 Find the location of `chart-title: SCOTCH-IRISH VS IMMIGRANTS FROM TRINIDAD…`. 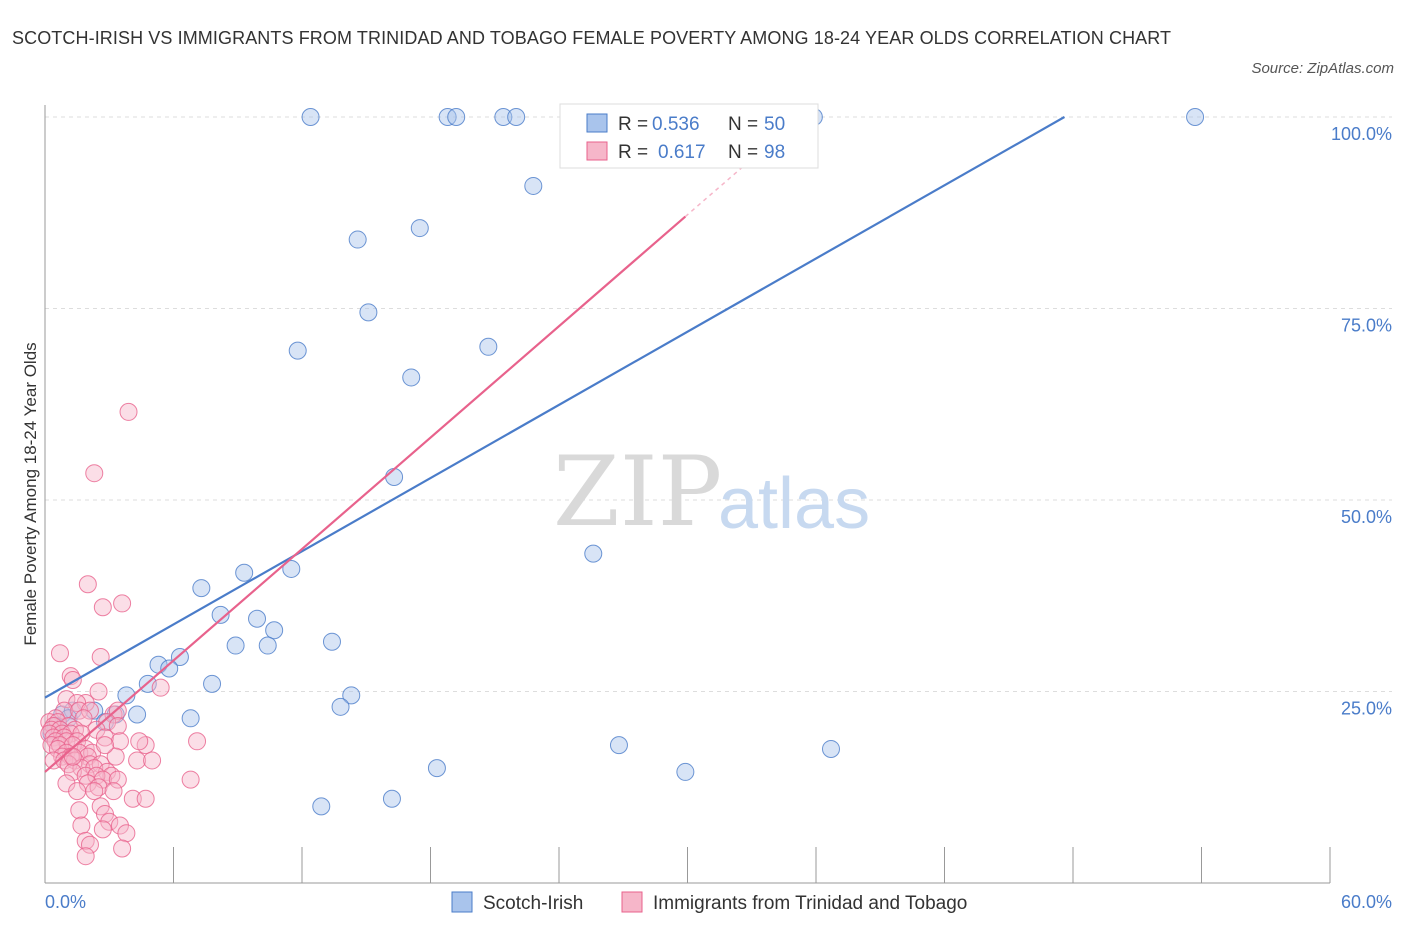

chart-title: SCOTCH-IRISH VS IMMIGRANTS FROM TRINIDAD… is located at coordinates (592, 38).